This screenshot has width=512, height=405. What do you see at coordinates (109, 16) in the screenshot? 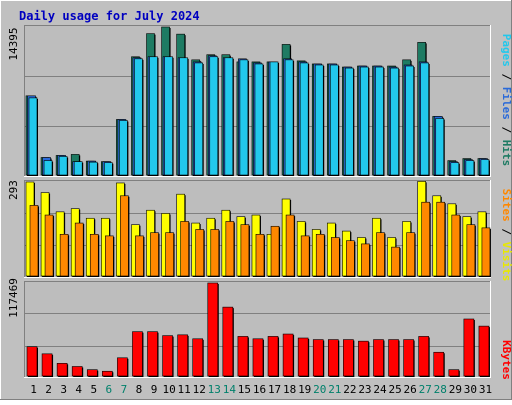
I see `chart-title: Daily usage for July 2024` at bounding box center [109, 16].